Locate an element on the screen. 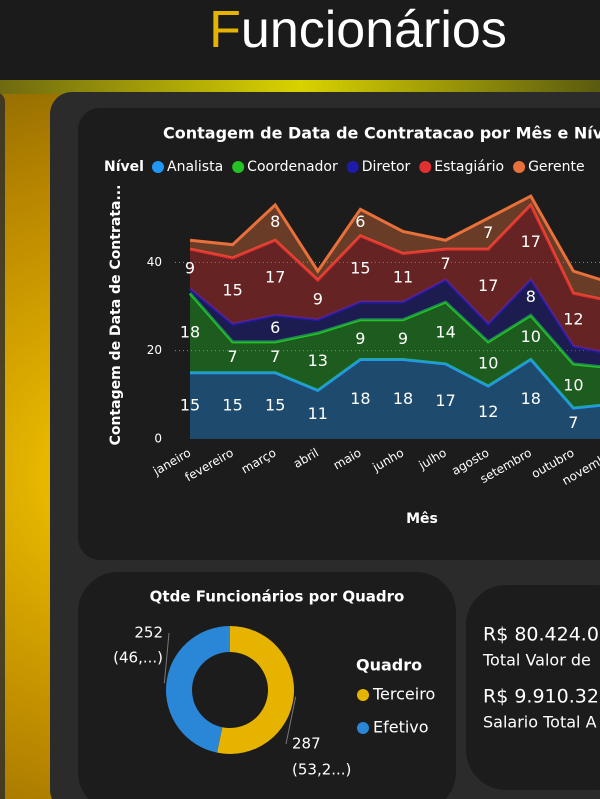  percent-label: (46,...) is located at coordinates (138, 658).